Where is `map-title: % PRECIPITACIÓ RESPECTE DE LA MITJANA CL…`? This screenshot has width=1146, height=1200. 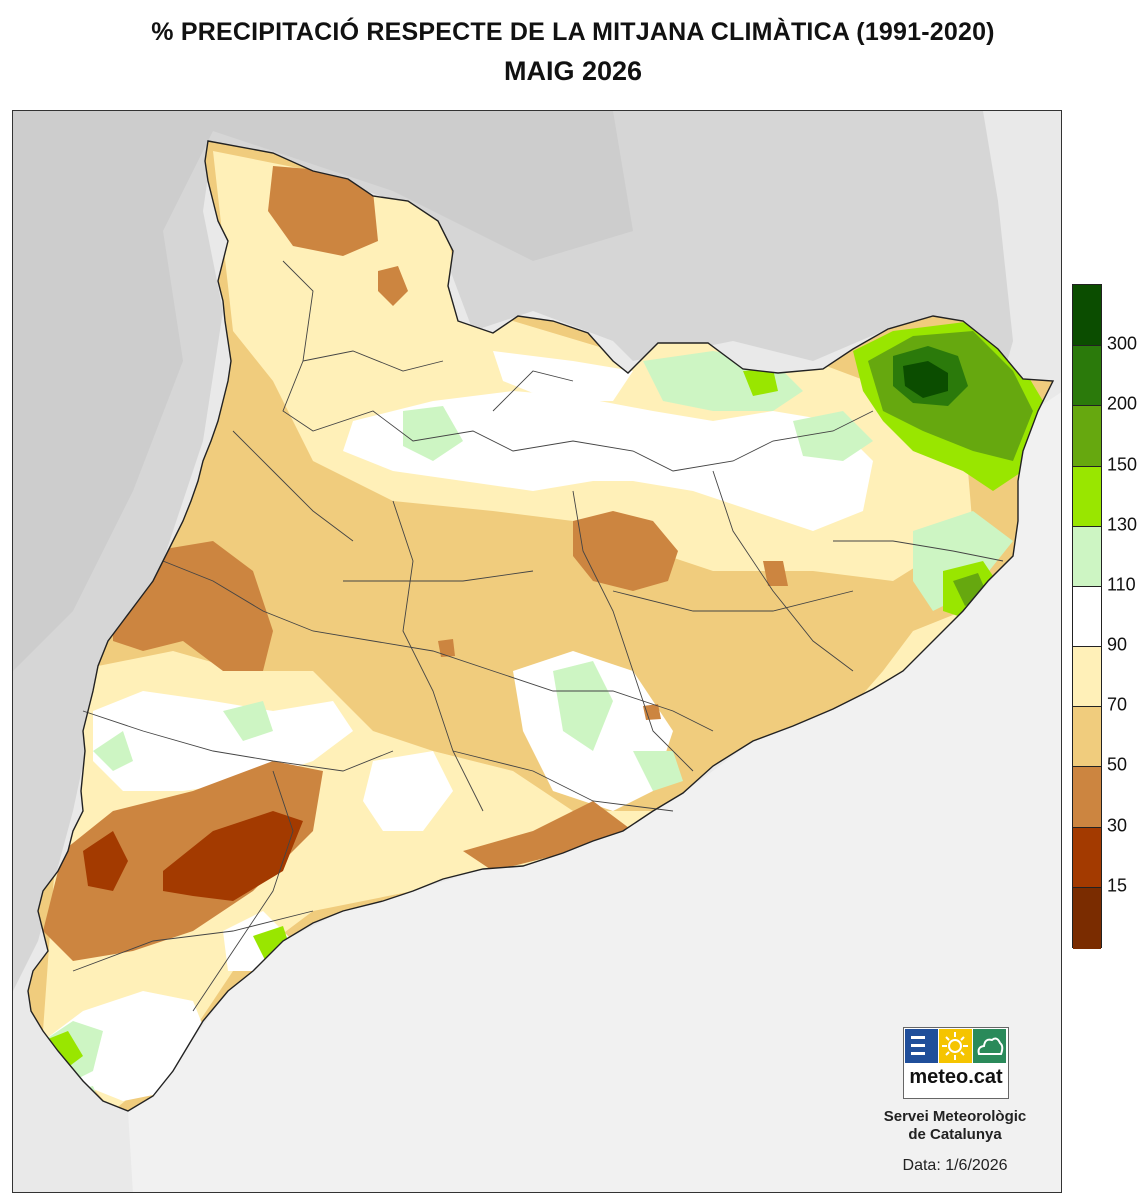 map-title: % PRECIPITACIÓ RESPECTE DE LA MITJANA CL… is located at coordinates (573, 32).